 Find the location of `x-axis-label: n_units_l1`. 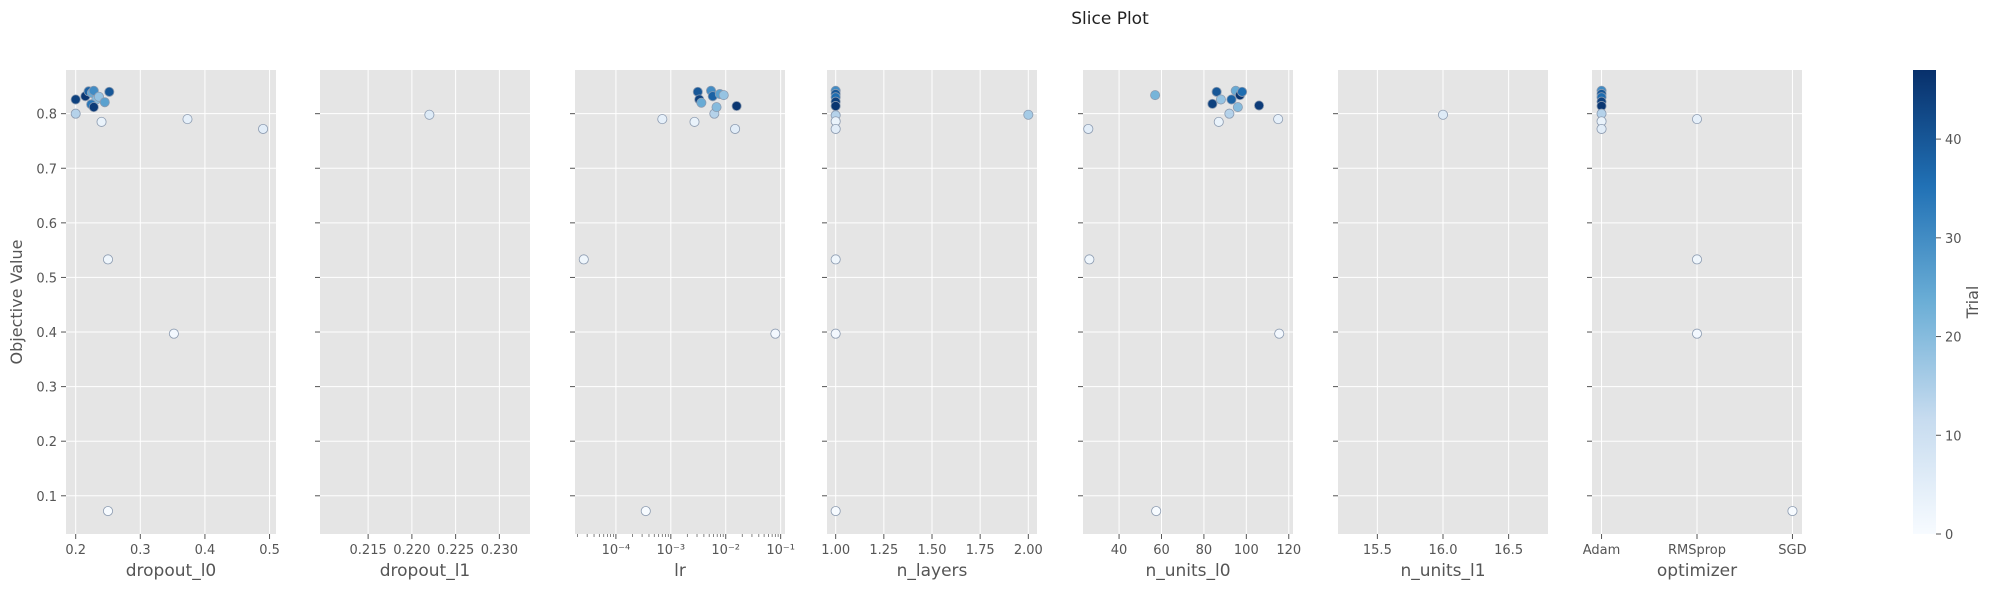

x-axis-label: n_units_l1 is located at coordinates (1442, 571).